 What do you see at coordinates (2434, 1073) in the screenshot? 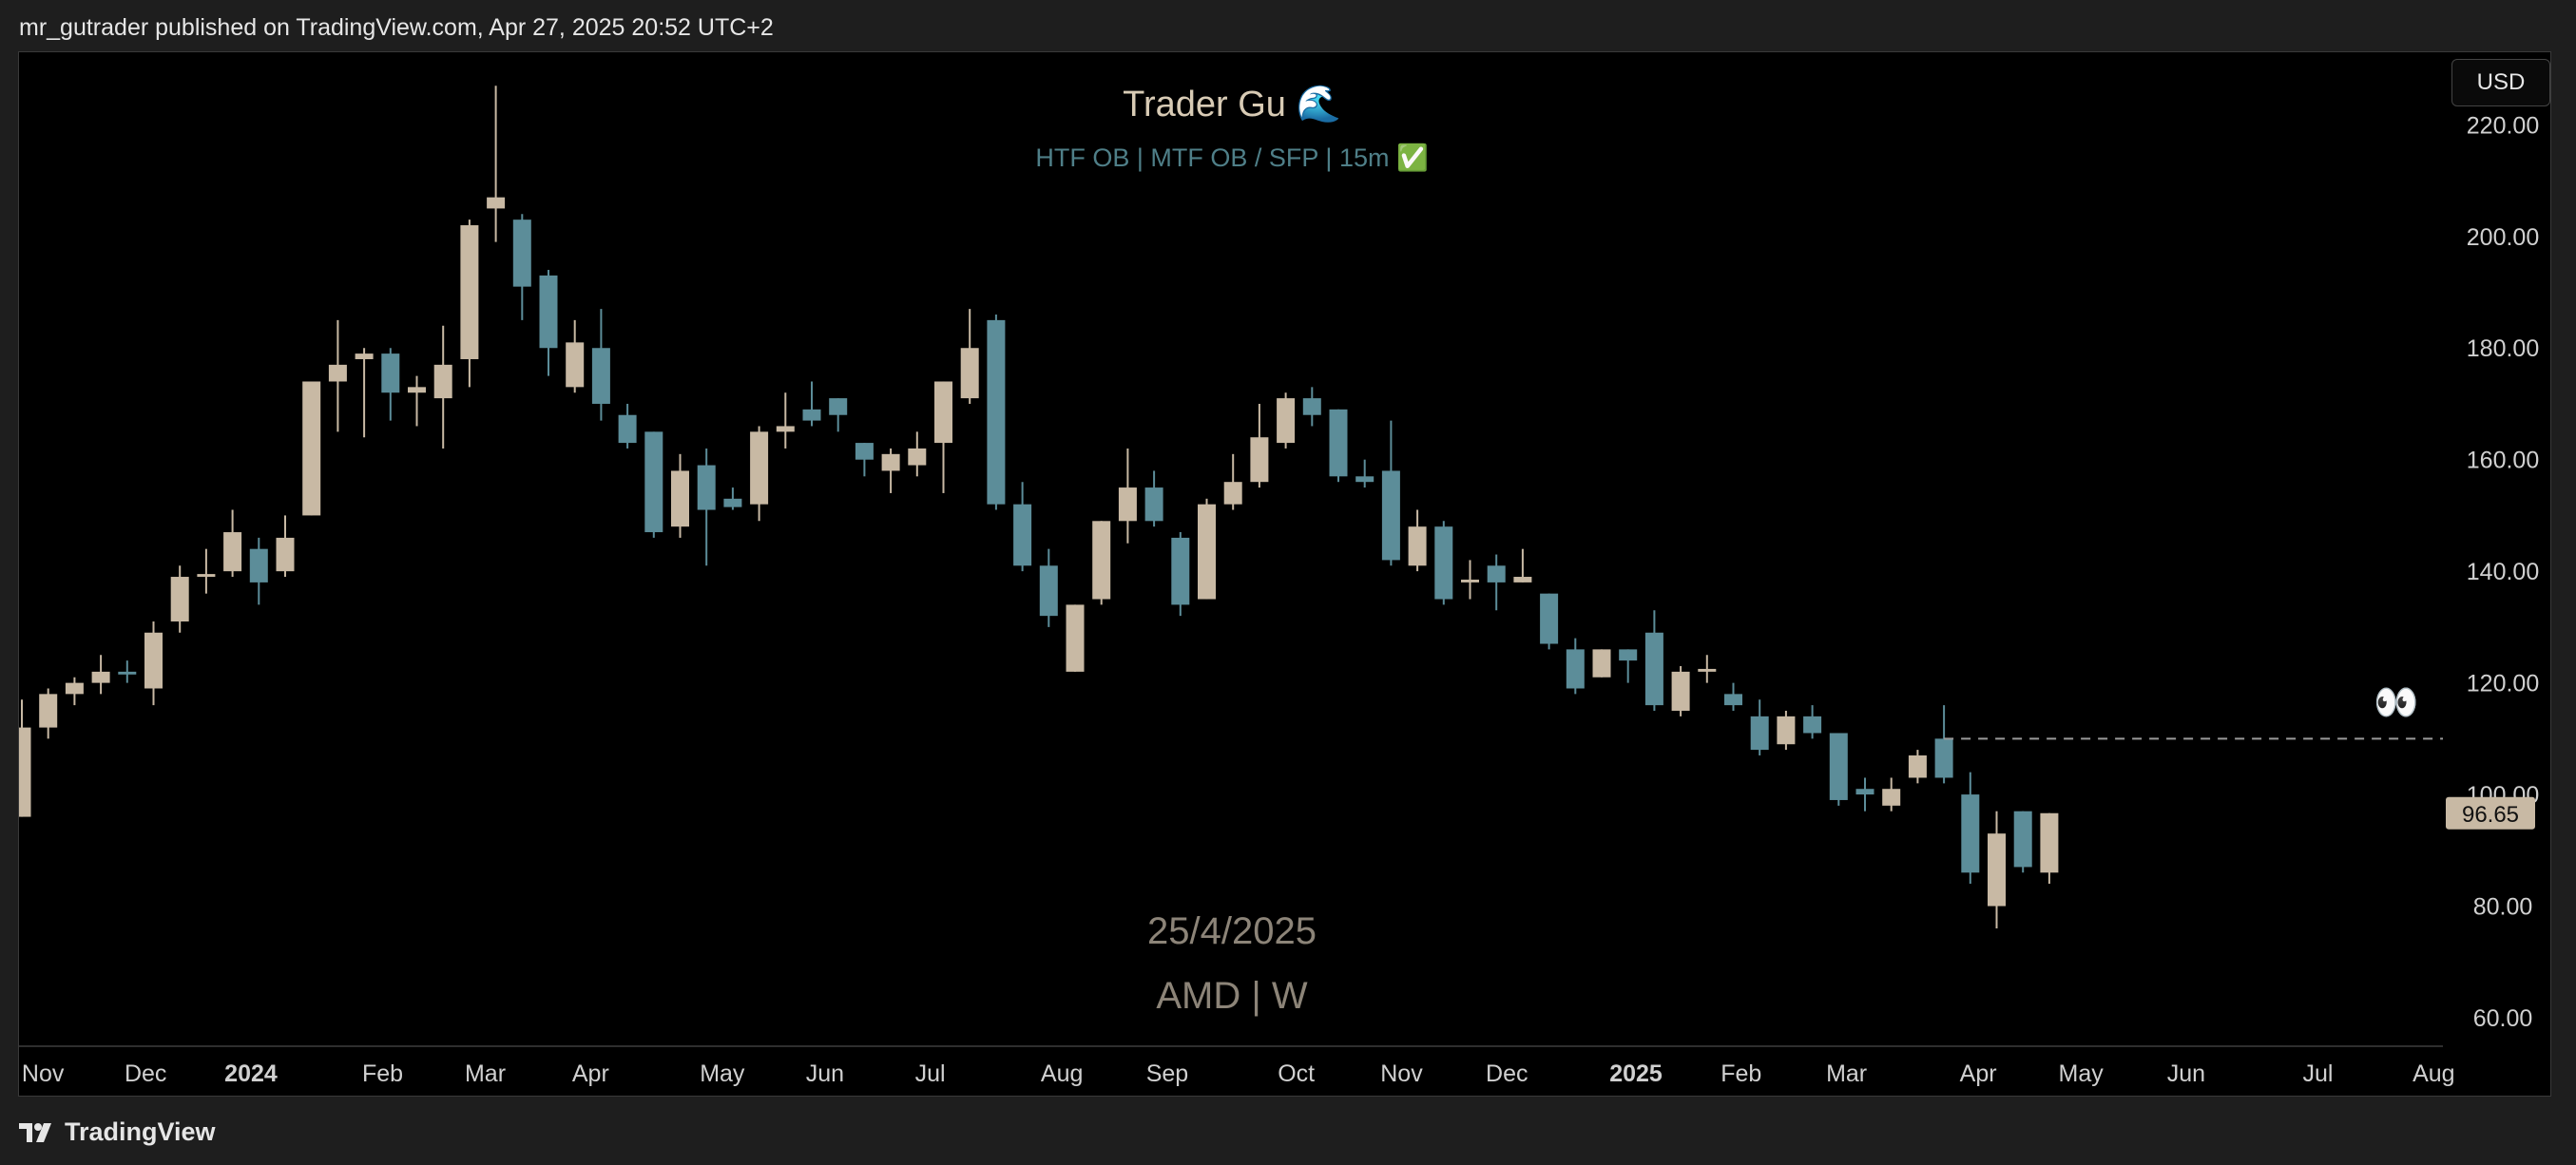
I see `time-tick-label: Aug` at bounding box center [2434, 1073].